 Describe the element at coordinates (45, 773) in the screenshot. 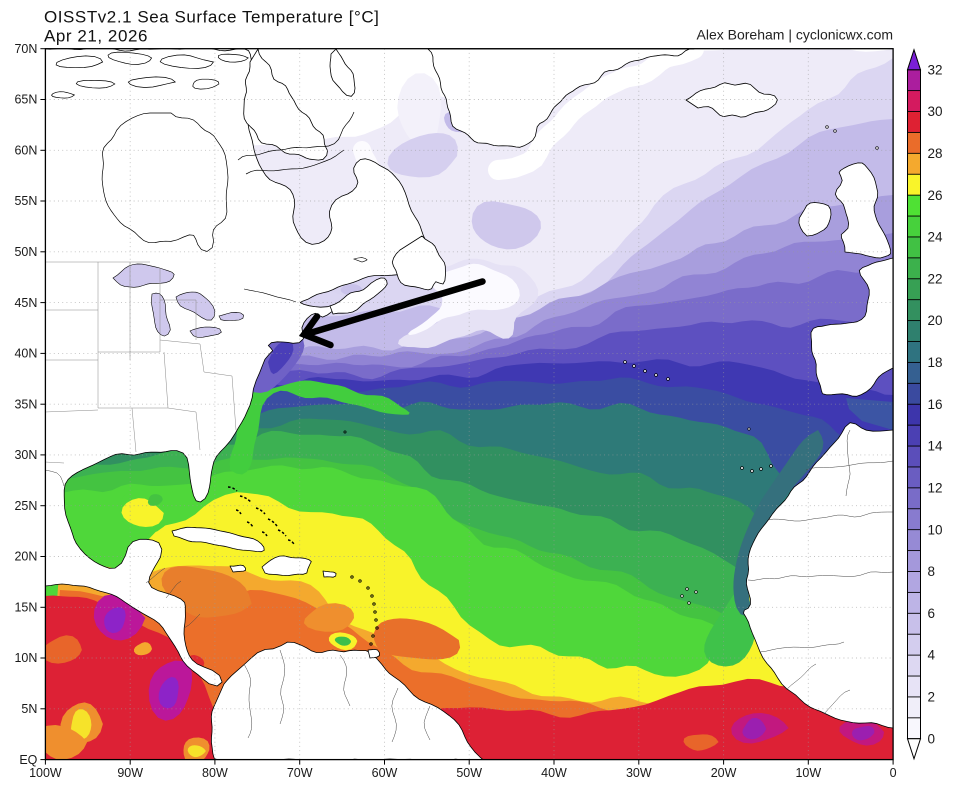

I see `svg-text: 100W` at that location.